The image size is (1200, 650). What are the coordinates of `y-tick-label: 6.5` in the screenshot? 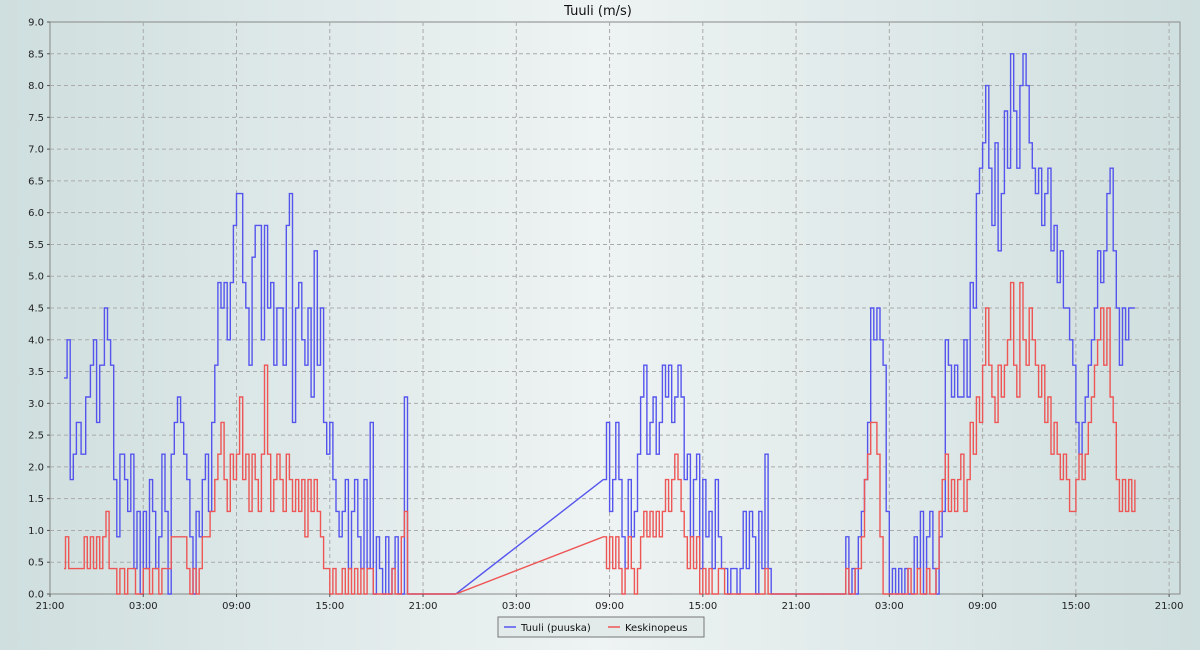 It's located at (36, 181).